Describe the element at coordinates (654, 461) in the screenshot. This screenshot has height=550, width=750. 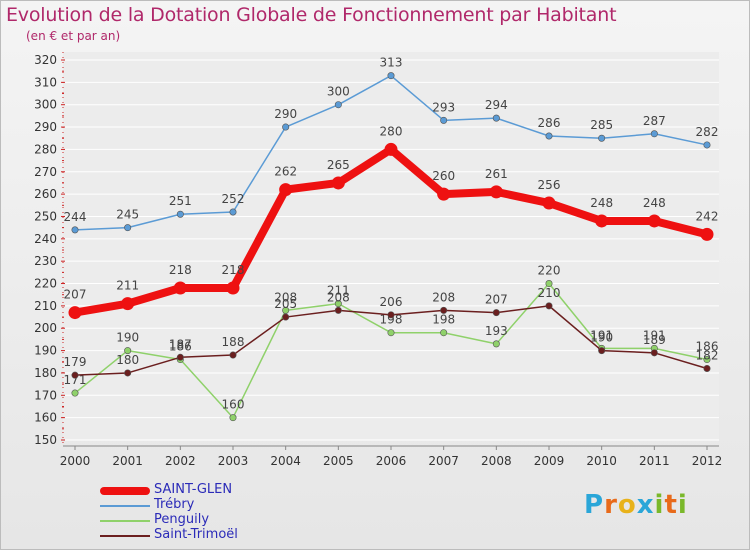
I see `x-tick-label: 2011` at that location.